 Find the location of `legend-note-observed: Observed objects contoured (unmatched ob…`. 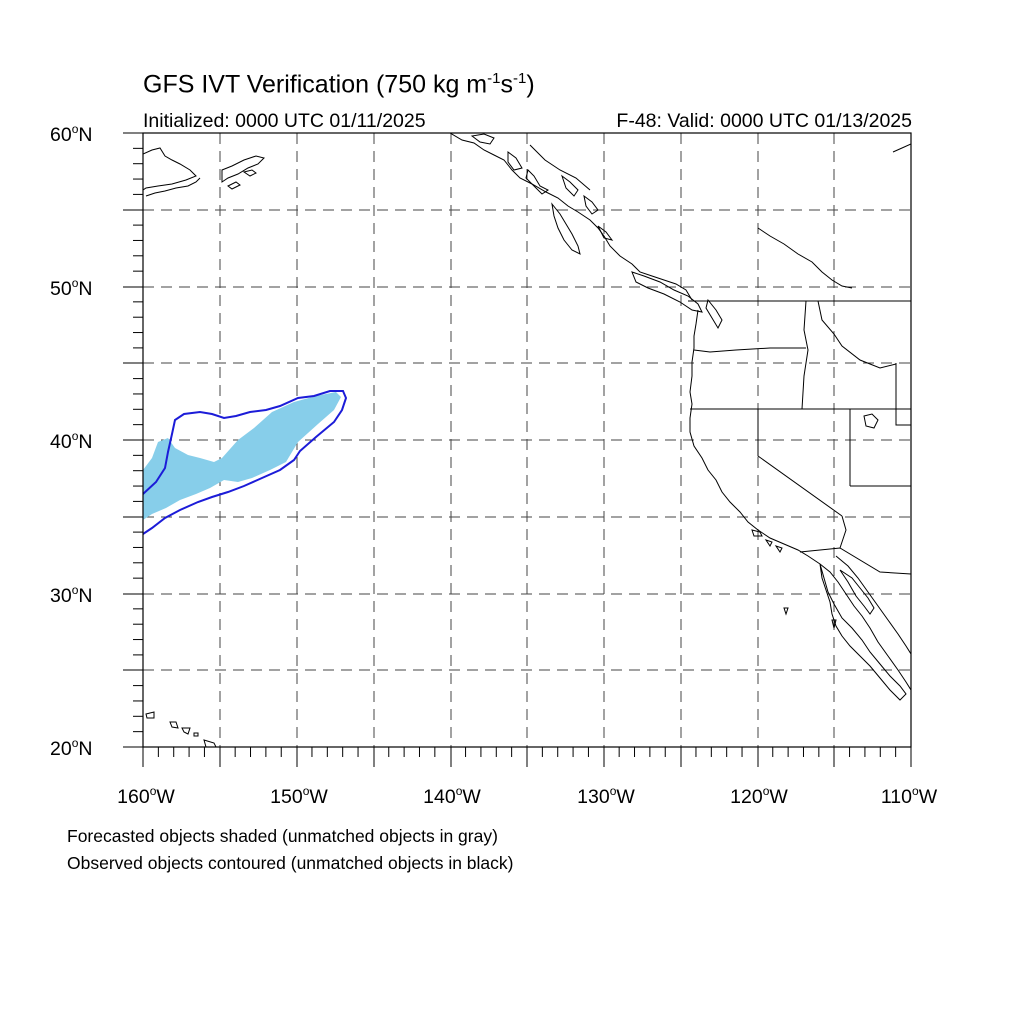

legend-note-observed: Observed objects contoured (unmatched ob… is located at coordinates (290, 863).